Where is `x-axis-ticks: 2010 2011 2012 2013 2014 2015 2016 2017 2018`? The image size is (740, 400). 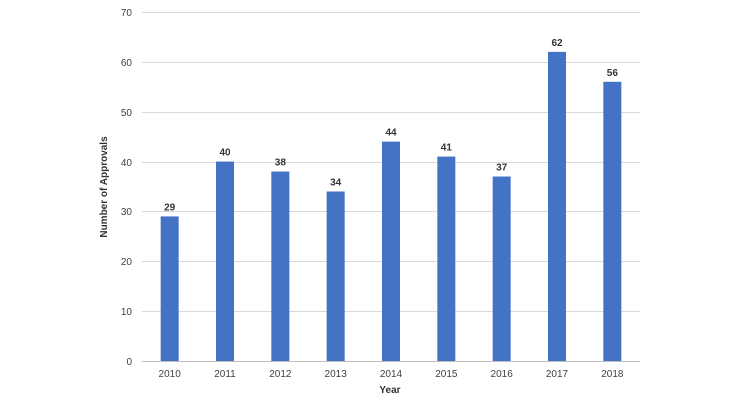 x-axis-ticks: 2010 2011 2012 2013 2014 2015 2016 2017 2018 is located at coordinates (391, 374).